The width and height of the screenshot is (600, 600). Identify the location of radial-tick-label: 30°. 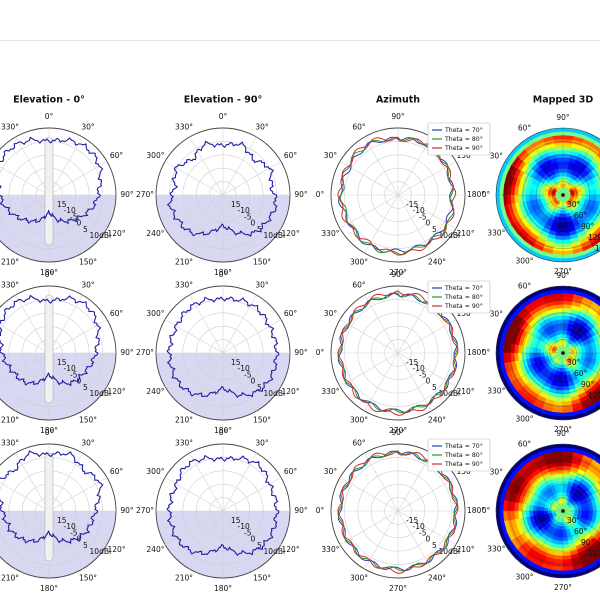
(574, 362).